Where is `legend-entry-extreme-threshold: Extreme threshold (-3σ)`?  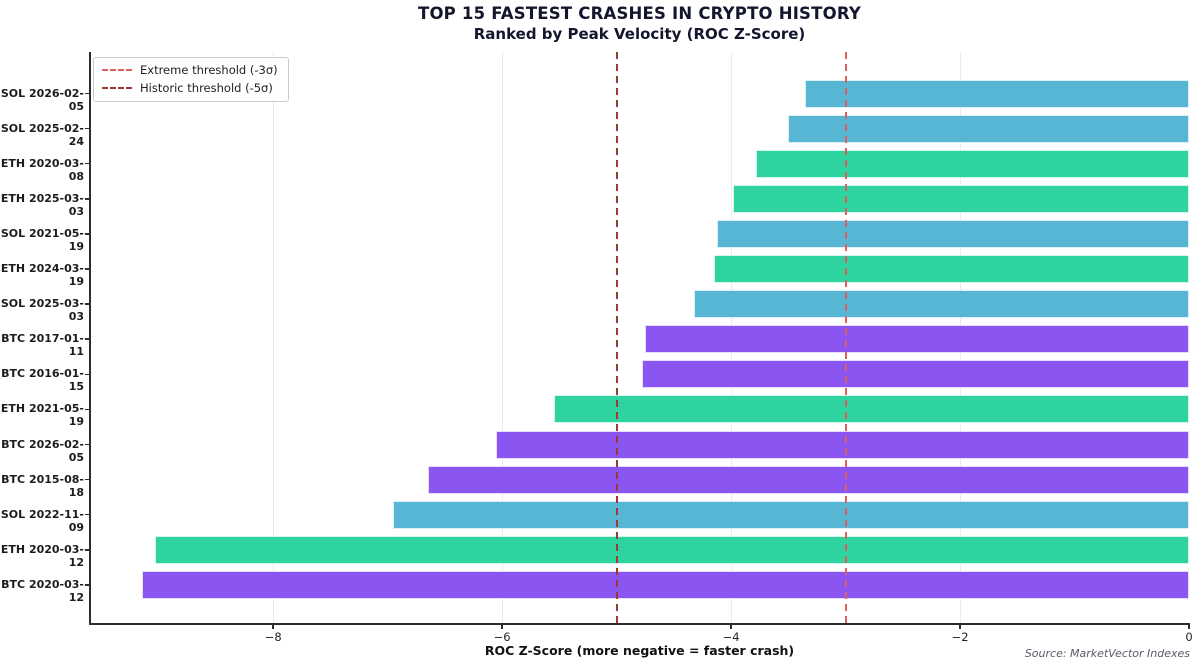 legend-entry-extreme-threshold: Extreme threshold (-3σ) is located at coordinates (190, 70).